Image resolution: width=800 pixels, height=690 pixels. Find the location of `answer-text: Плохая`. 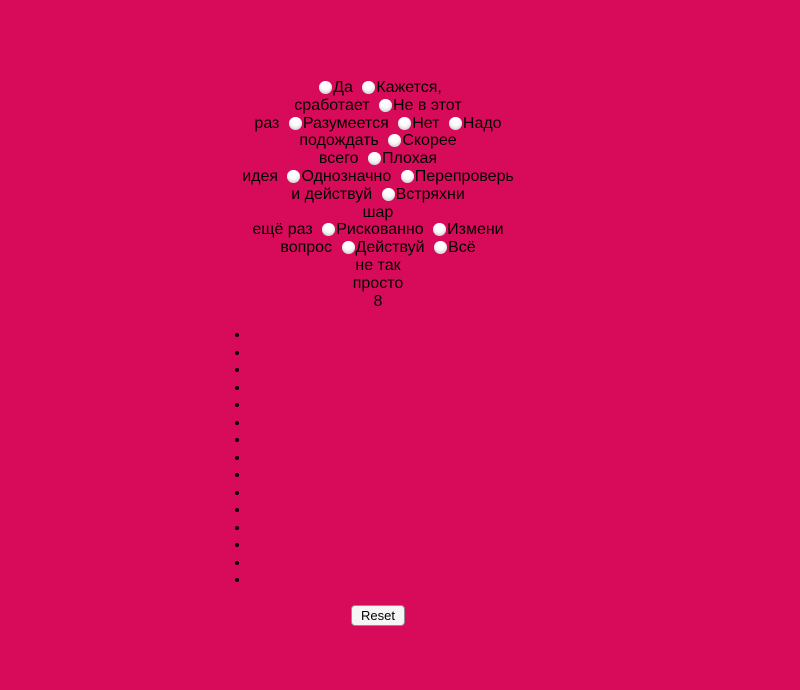

answer-text: Плохая is located at coordinates (409, 159).